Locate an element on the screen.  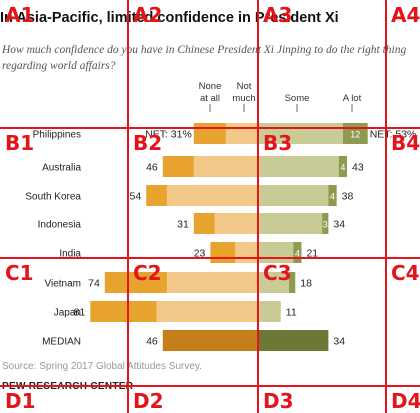
net-positive-label: 43 is located at coordinates (358, 168).